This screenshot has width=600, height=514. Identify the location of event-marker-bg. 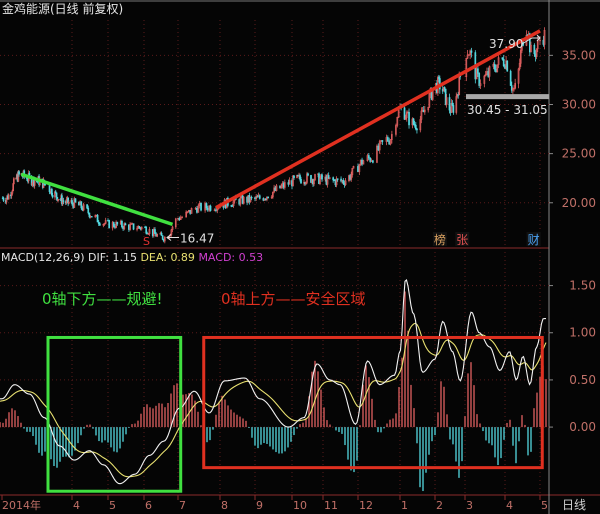
(533, 239).